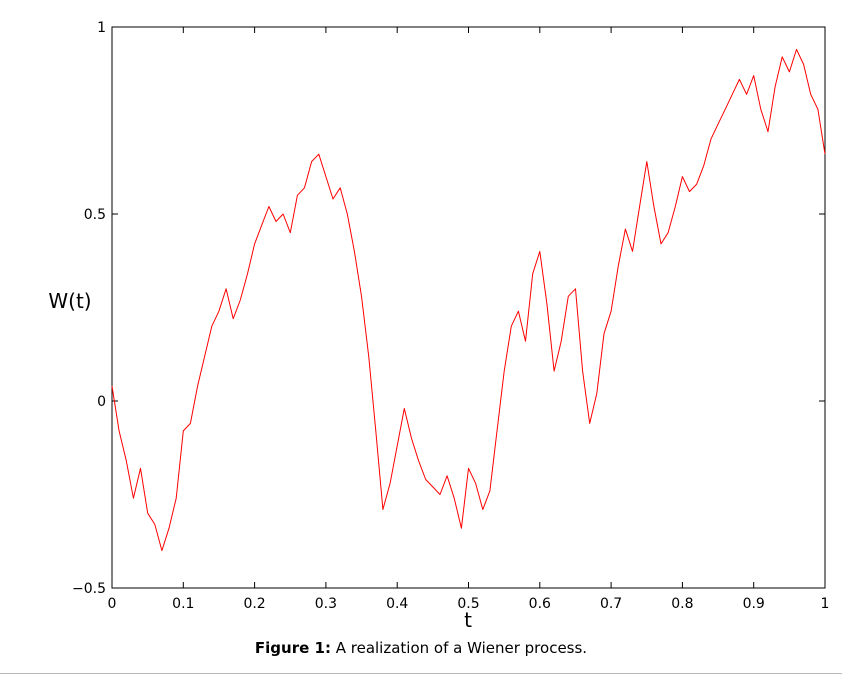 This screenshot has width=842, height=677. What do you see at coordinates (101, 402) in the screenshot?
I see `y-tick-label: 0` at bounding box center [101, 402].